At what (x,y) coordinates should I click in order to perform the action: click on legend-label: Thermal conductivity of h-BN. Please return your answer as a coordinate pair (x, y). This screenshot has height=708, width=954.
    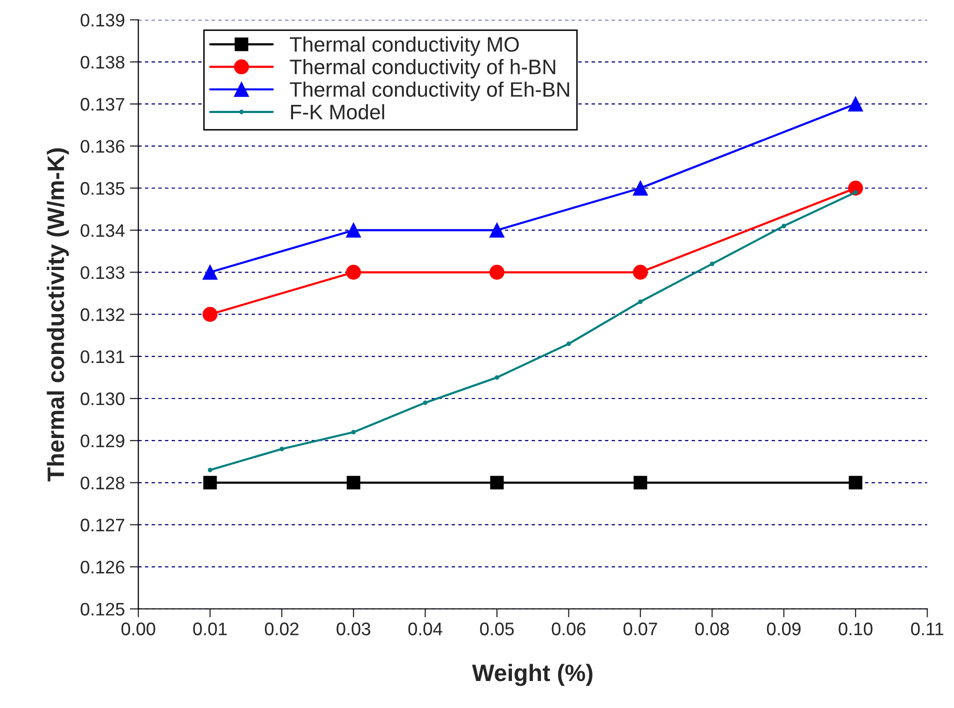
    Looking at the image, I should click on (423, 68).